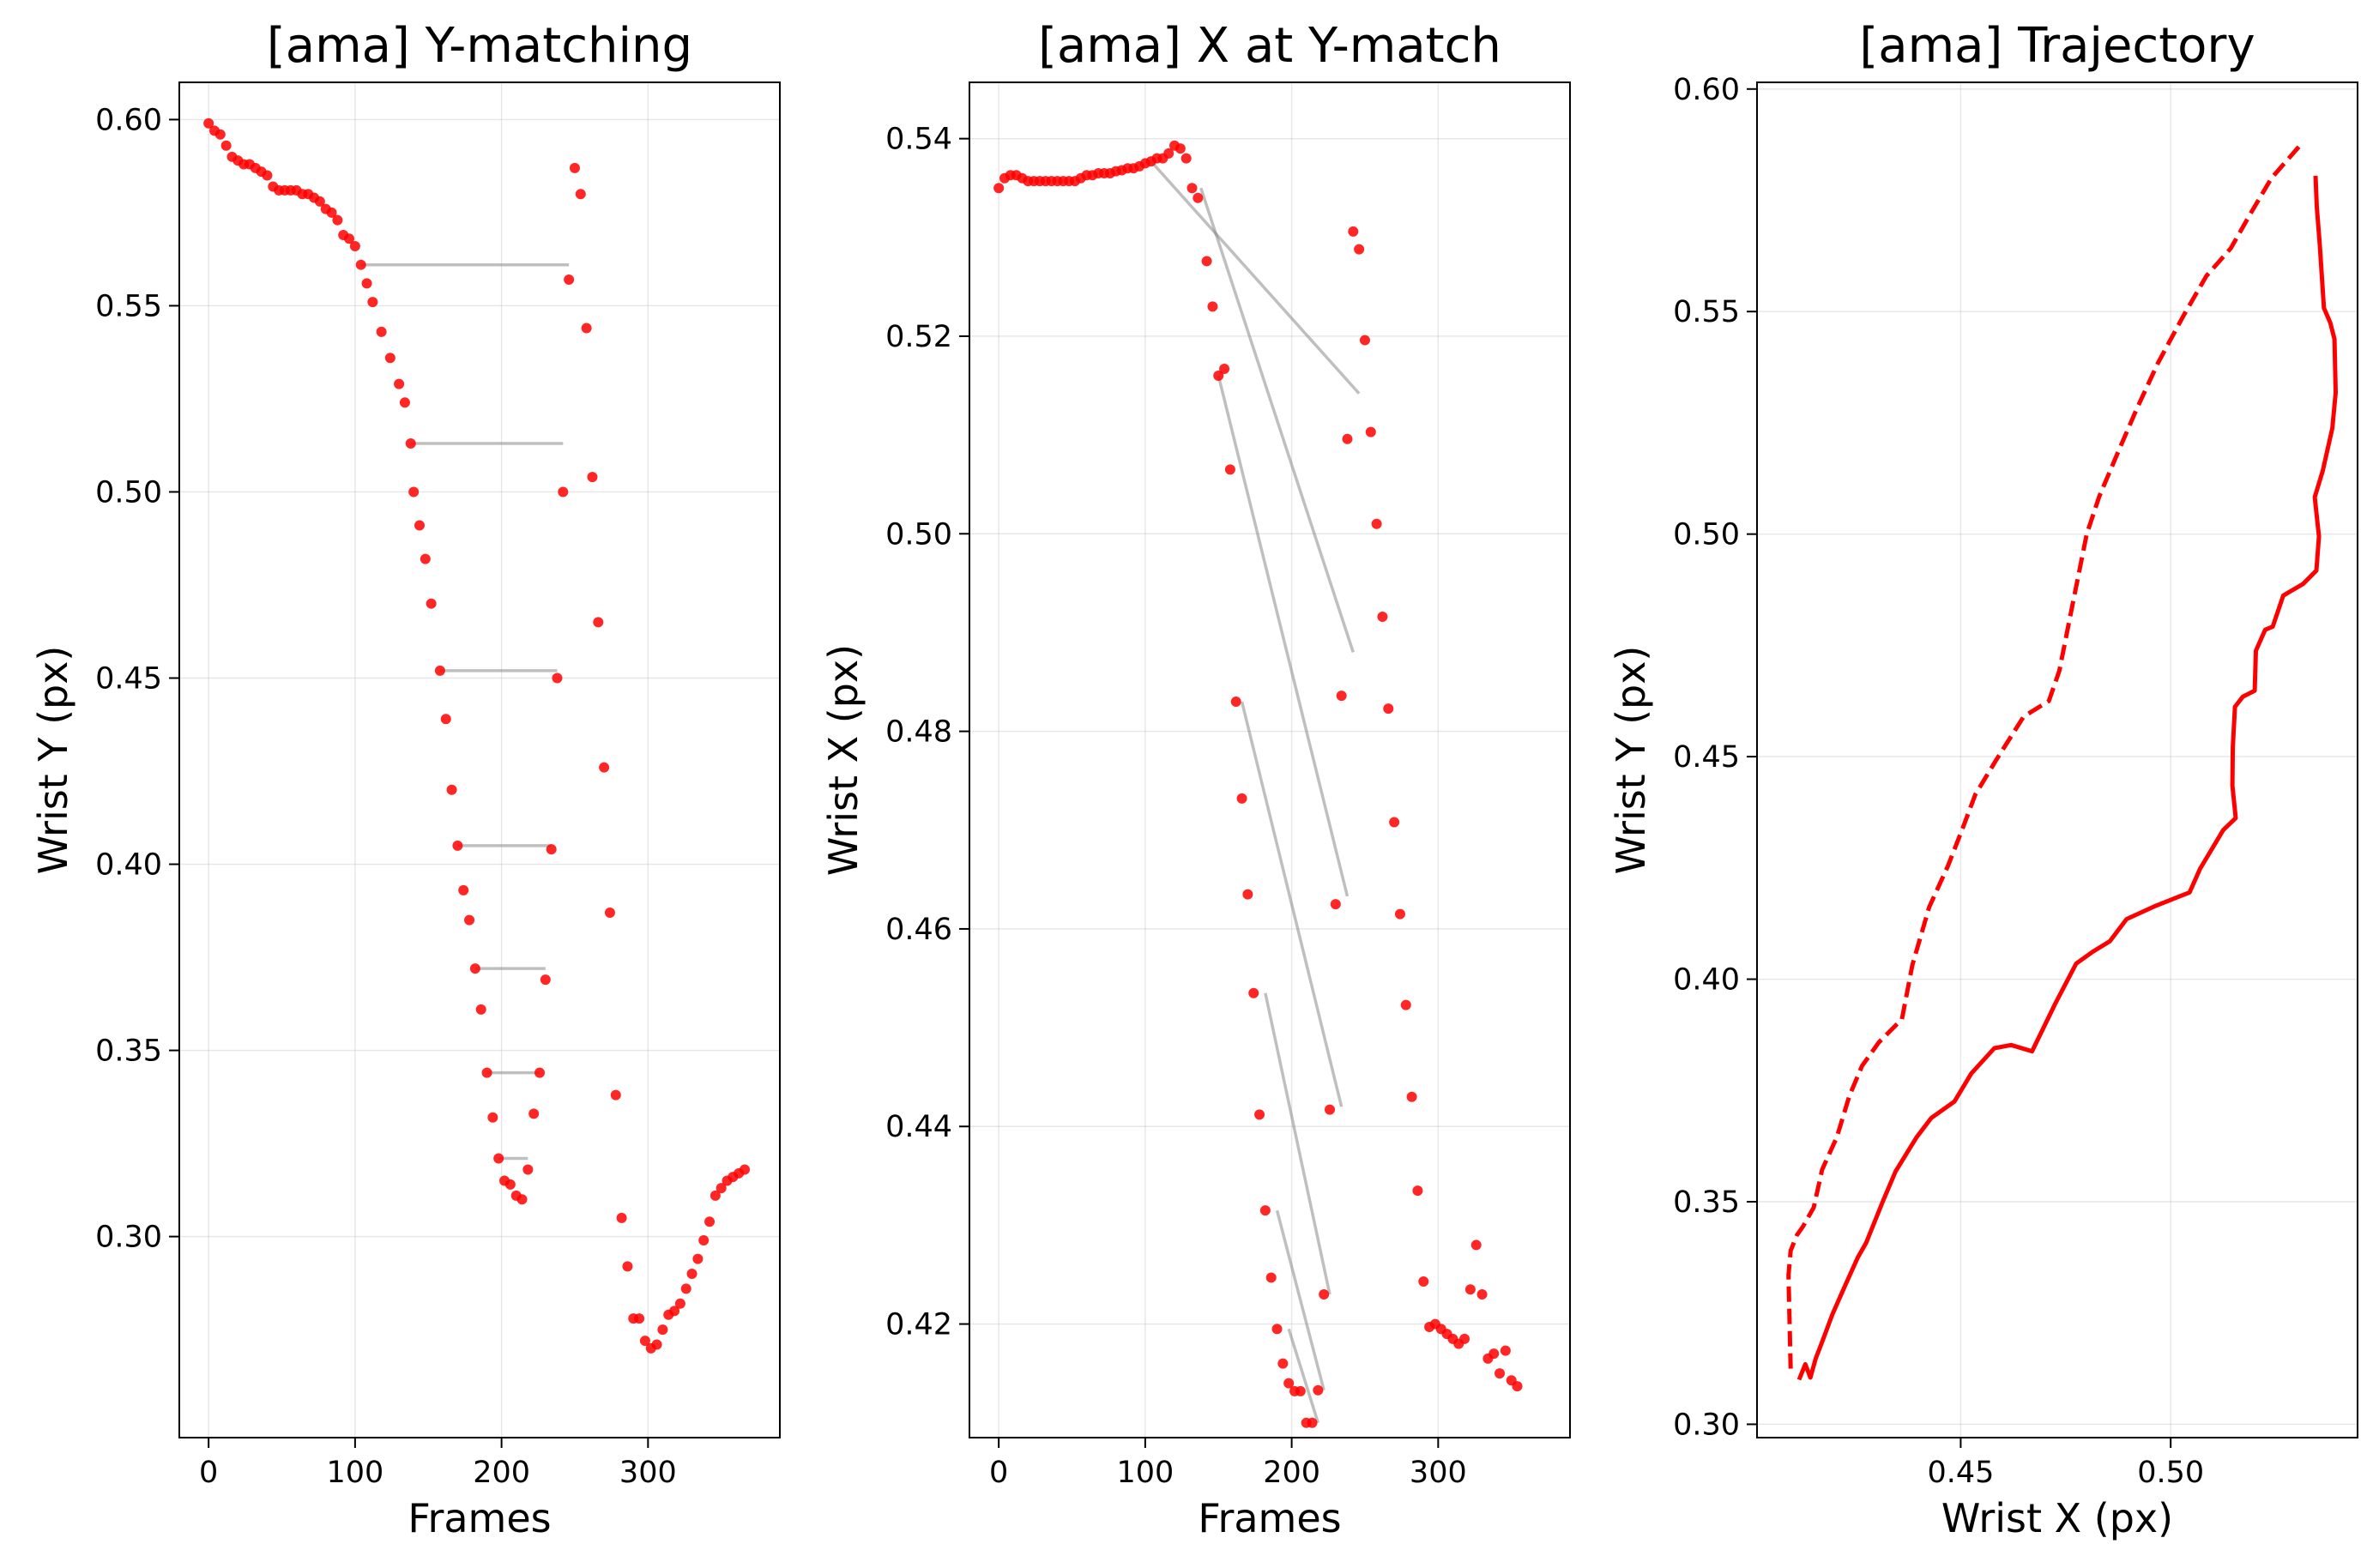  What do you see at coordinates (918, 535) in the screenshot?
I see `chart-1-ytick-label-4: 0.50` at bounding box center [918, 535].